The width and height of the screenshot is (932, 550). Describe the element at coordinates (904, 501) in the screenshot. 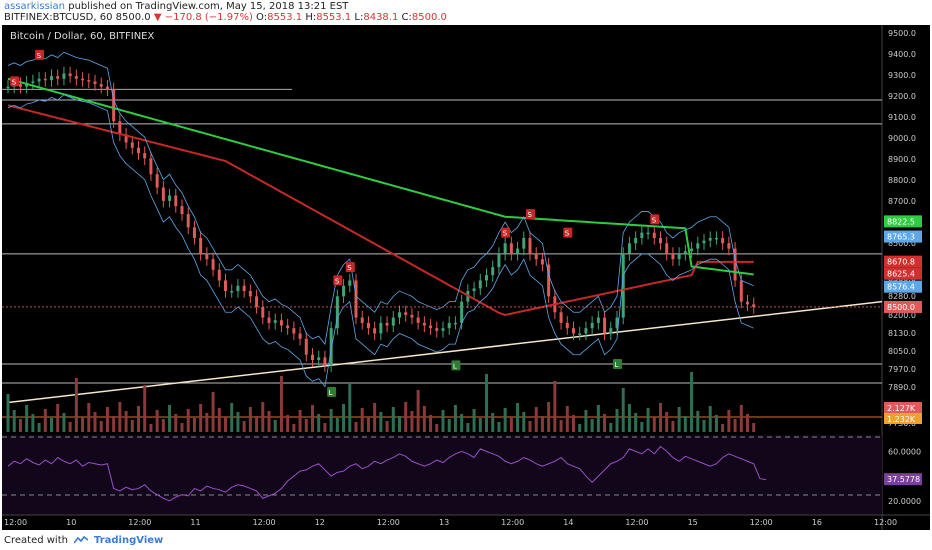

I see `rsi-tick-label: 20.0000` at that location.